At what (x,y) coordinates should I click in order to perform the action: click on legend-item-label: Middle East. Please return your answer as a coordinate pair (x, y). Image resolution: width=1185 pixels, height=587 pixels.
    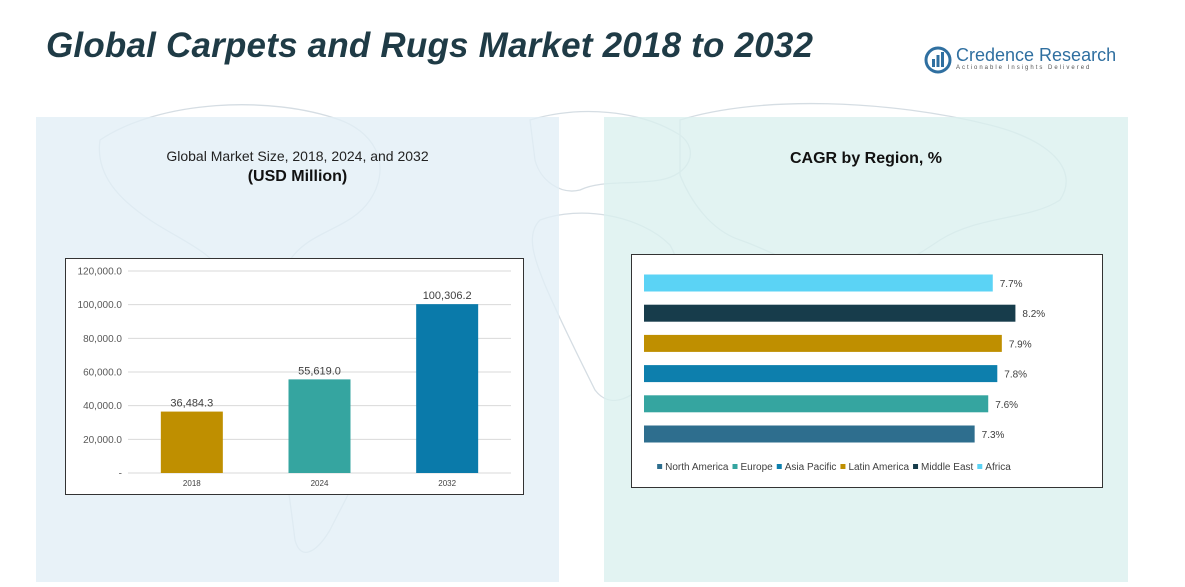
    Looking at the image, I should click on (947, 467).